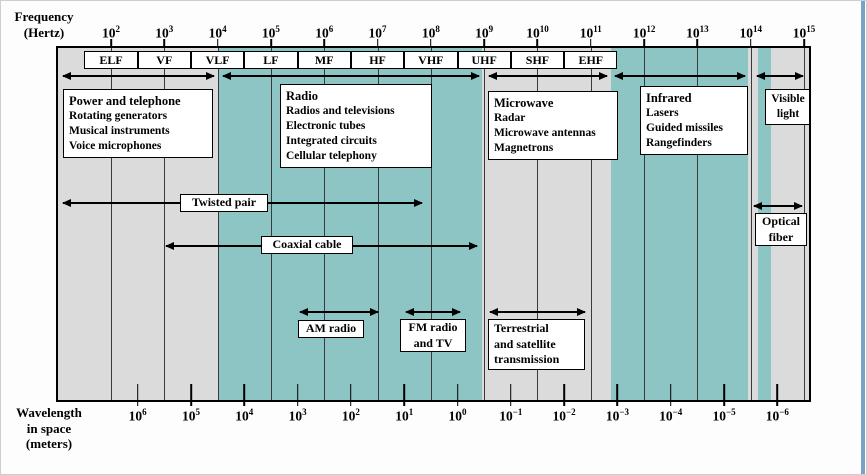  What do you see at coordinates (324, 32) in the screenshot?
I see `frequency-tick-label: 10⁶` at bounding box center [324, 32].